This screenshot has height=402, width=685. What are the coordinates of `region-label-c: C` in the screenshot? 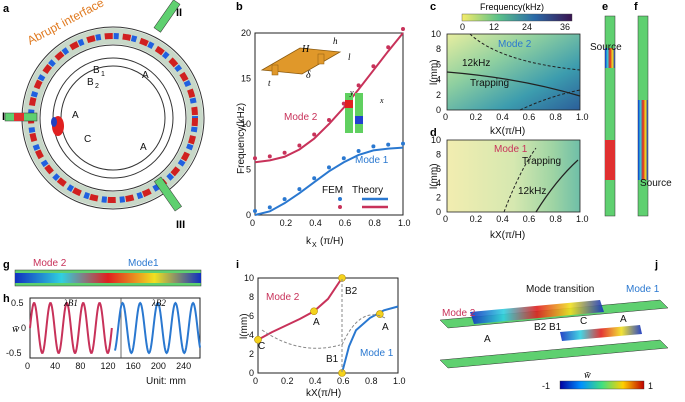 It's located at (87, 139).